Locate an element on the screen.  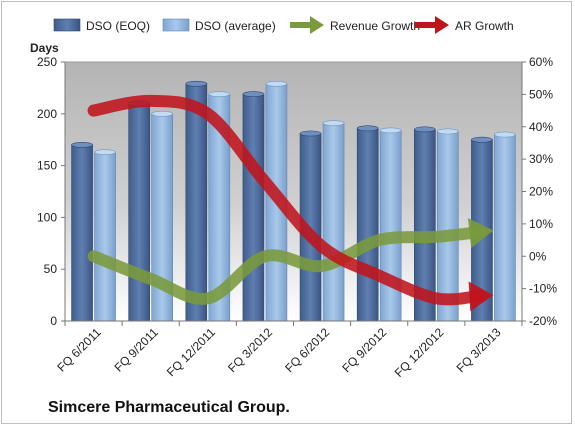
y-tick-label-4: 200 is located at coordinates (47, 114).